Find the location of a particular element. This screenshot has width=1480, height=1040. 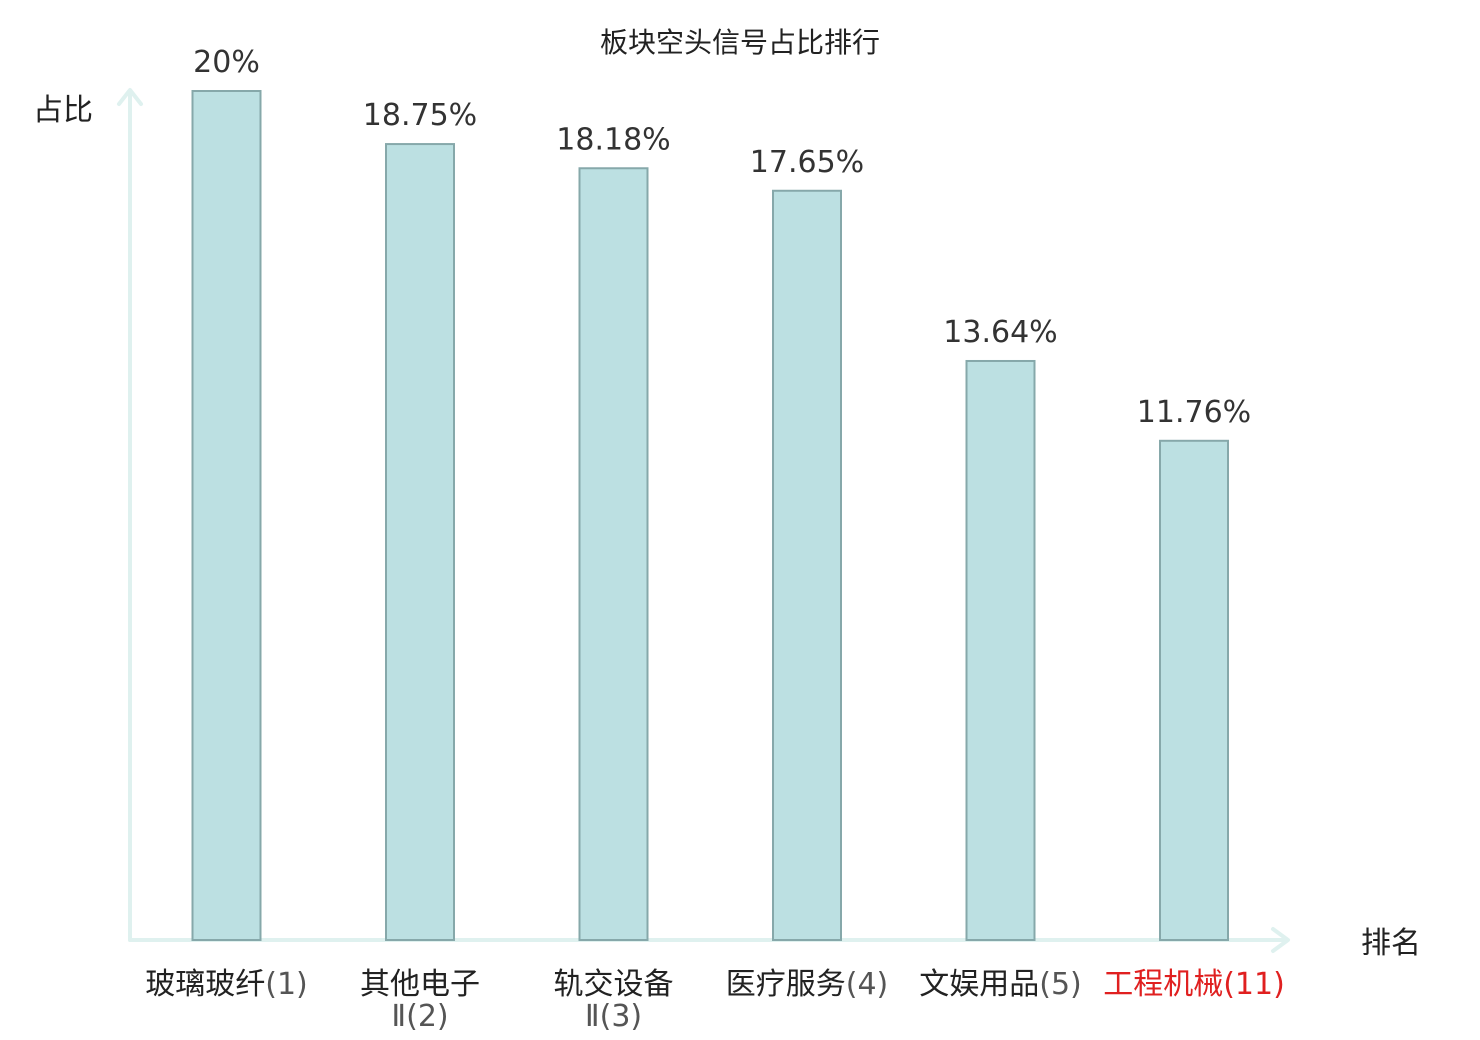

bar-value-label: 18.75% is located at coordinates (420, 115).